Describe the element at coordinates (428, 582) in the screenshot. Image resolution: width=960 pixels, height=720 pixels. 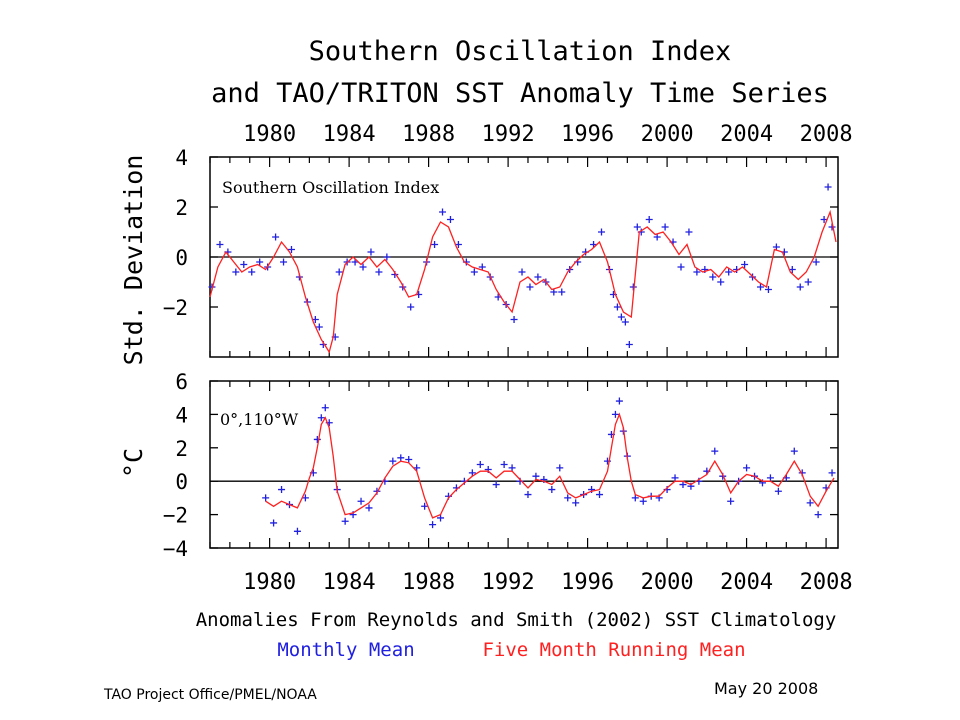
I see `bottom-x-tick-label: 1988` at that location.